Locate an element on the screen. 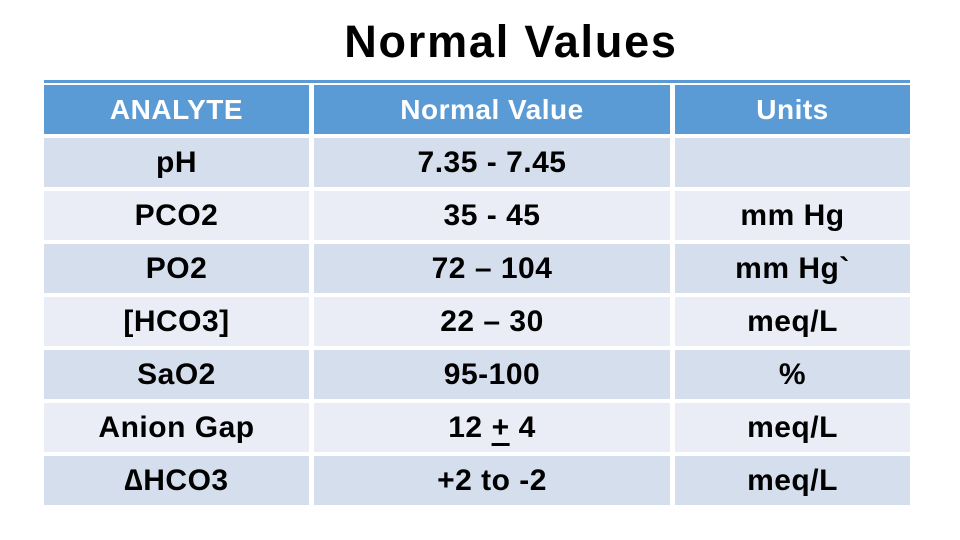  units-cell is located at coordinates (792, 162).